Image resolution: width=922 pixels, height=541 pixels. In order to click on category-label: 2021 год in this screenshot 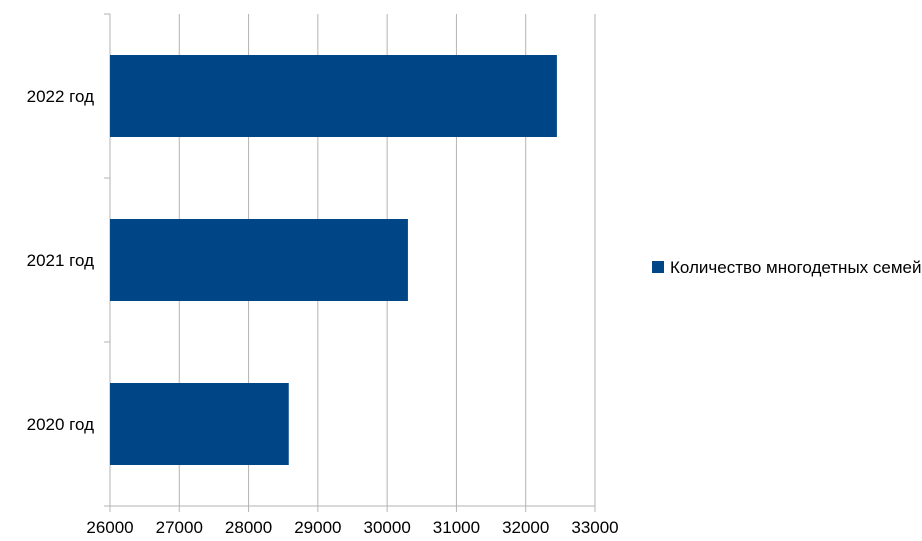, I will do `click(60, 260)`.